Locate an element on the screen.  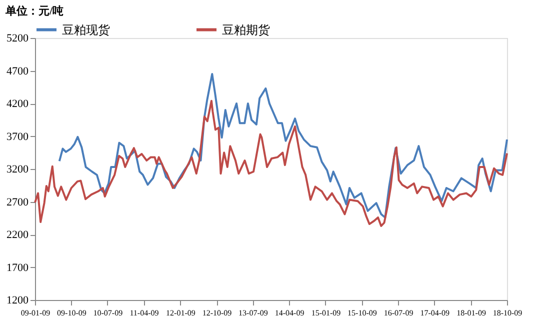
x-tick-label: 09-01-09 is located at coordinates (35, 313).